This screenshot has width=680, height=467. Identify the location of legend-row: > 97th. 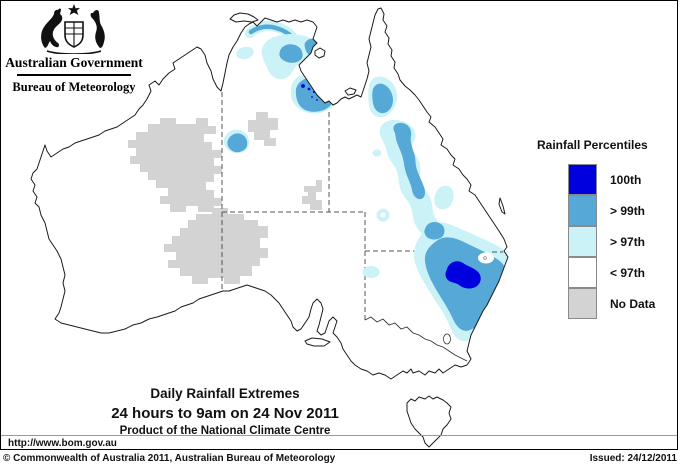
(620, 241).